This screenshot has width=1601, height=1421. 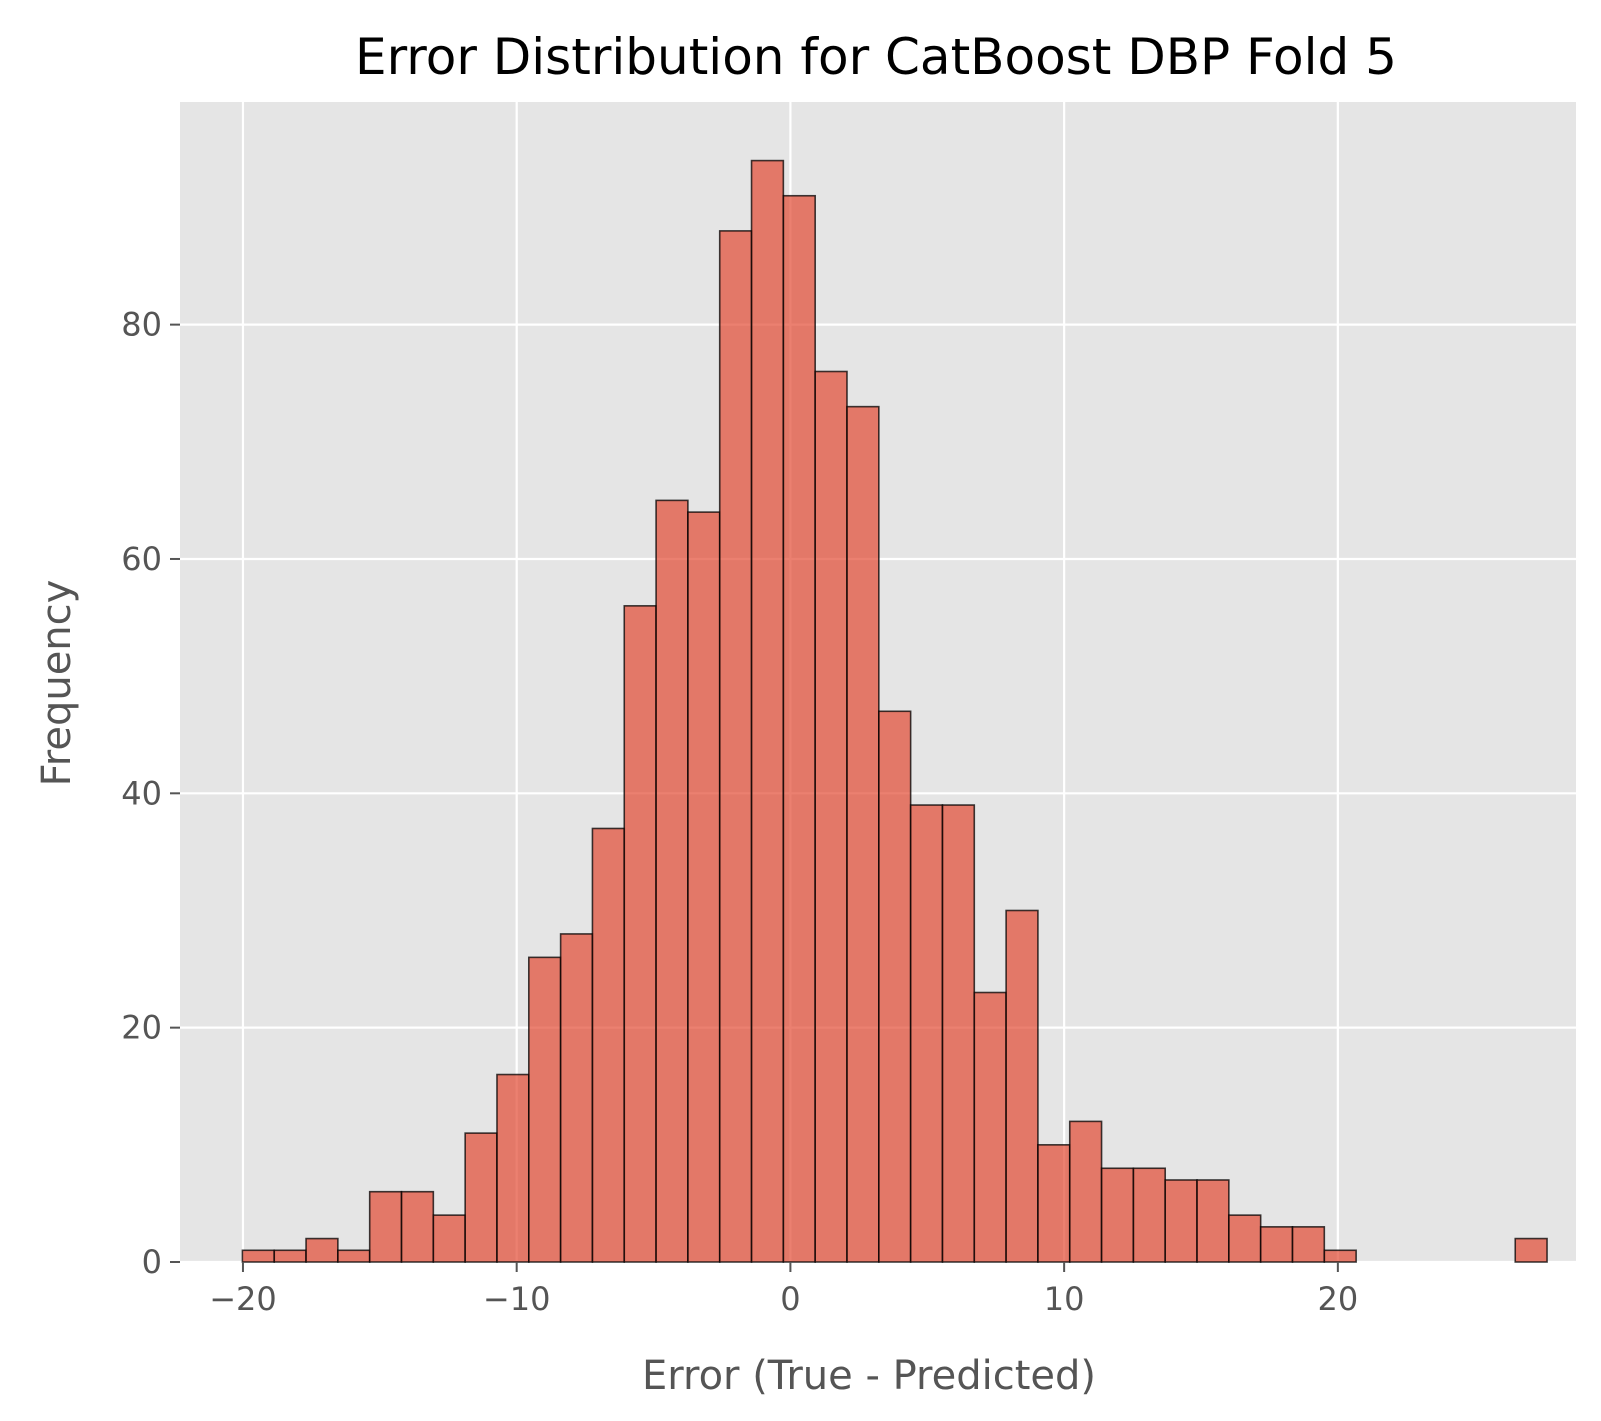 What do you see at coordinates (790, 1299) in the screenshot?
I see `x-tick-label: 0` at bounding box center [790, 1299].